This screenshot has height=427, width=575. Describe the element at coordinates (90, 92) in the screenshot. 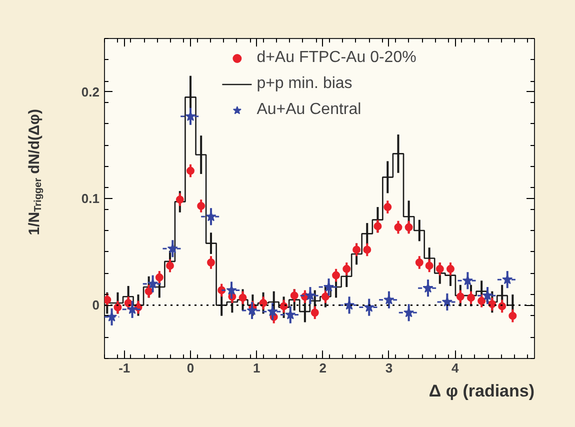

I see `y-tick-label: 0.2` at that location.